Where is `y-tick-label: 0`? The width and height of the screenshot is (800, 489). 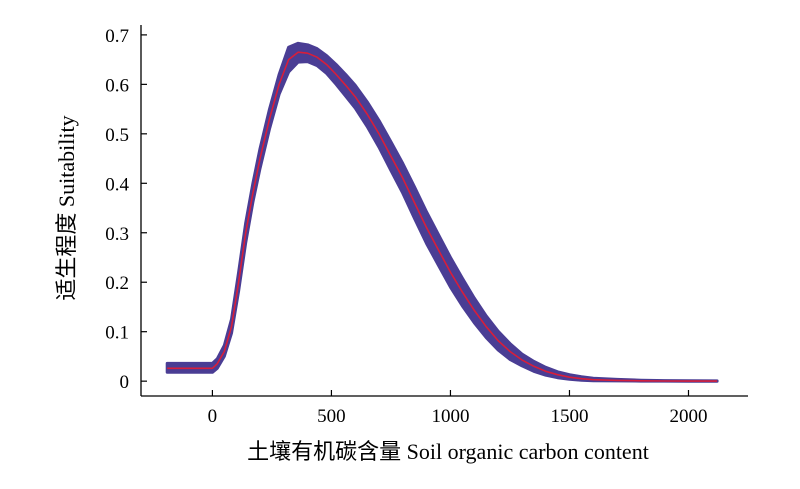
y-tick-label: 0 is located at coordinates (125, 382).